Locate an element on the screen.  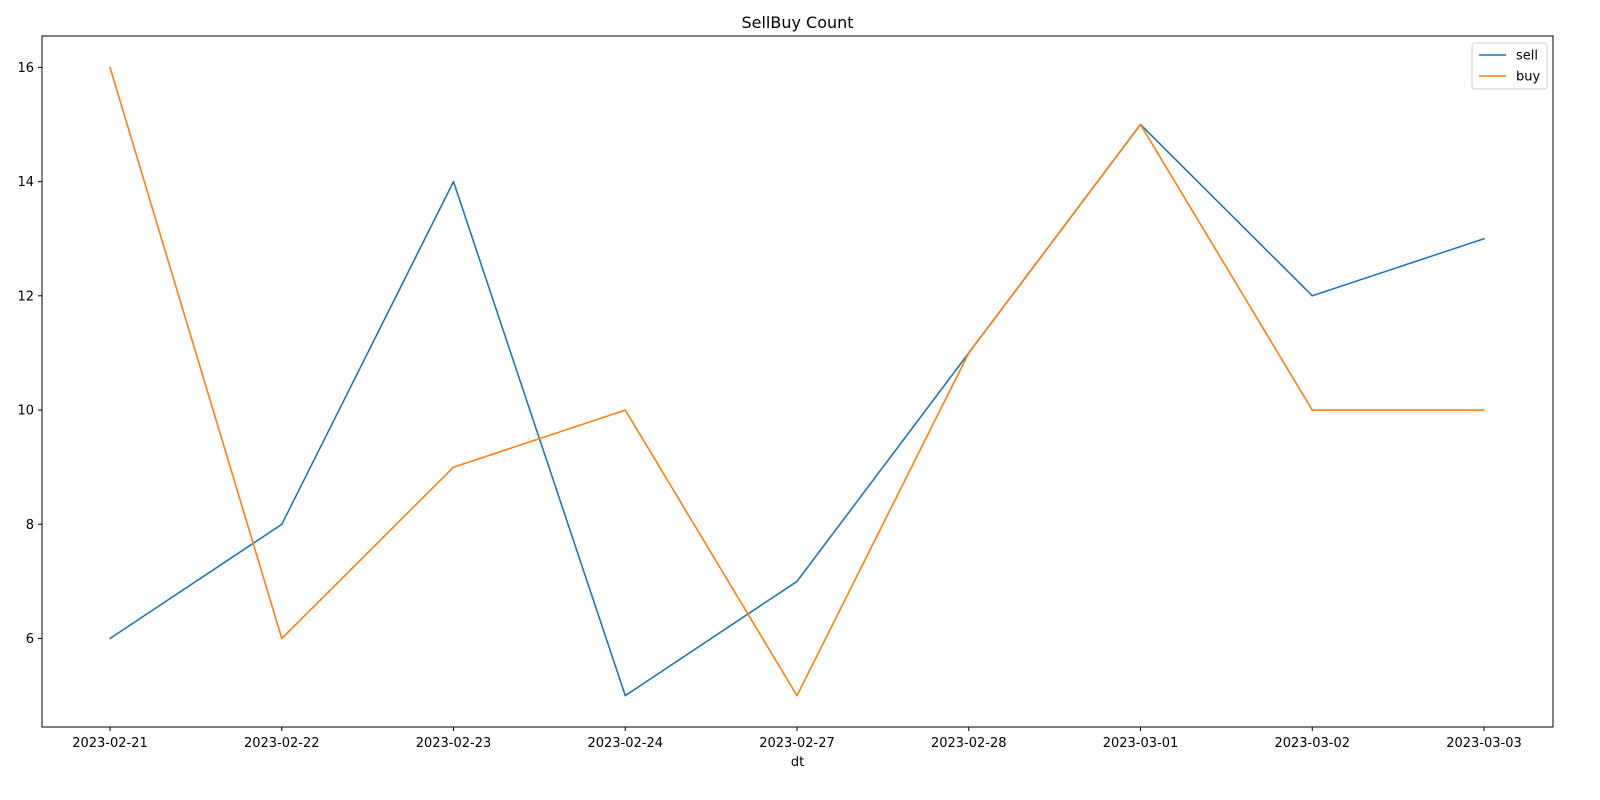
x-tick-label: 2023-03-01 is located at coordinates (1141, 743).